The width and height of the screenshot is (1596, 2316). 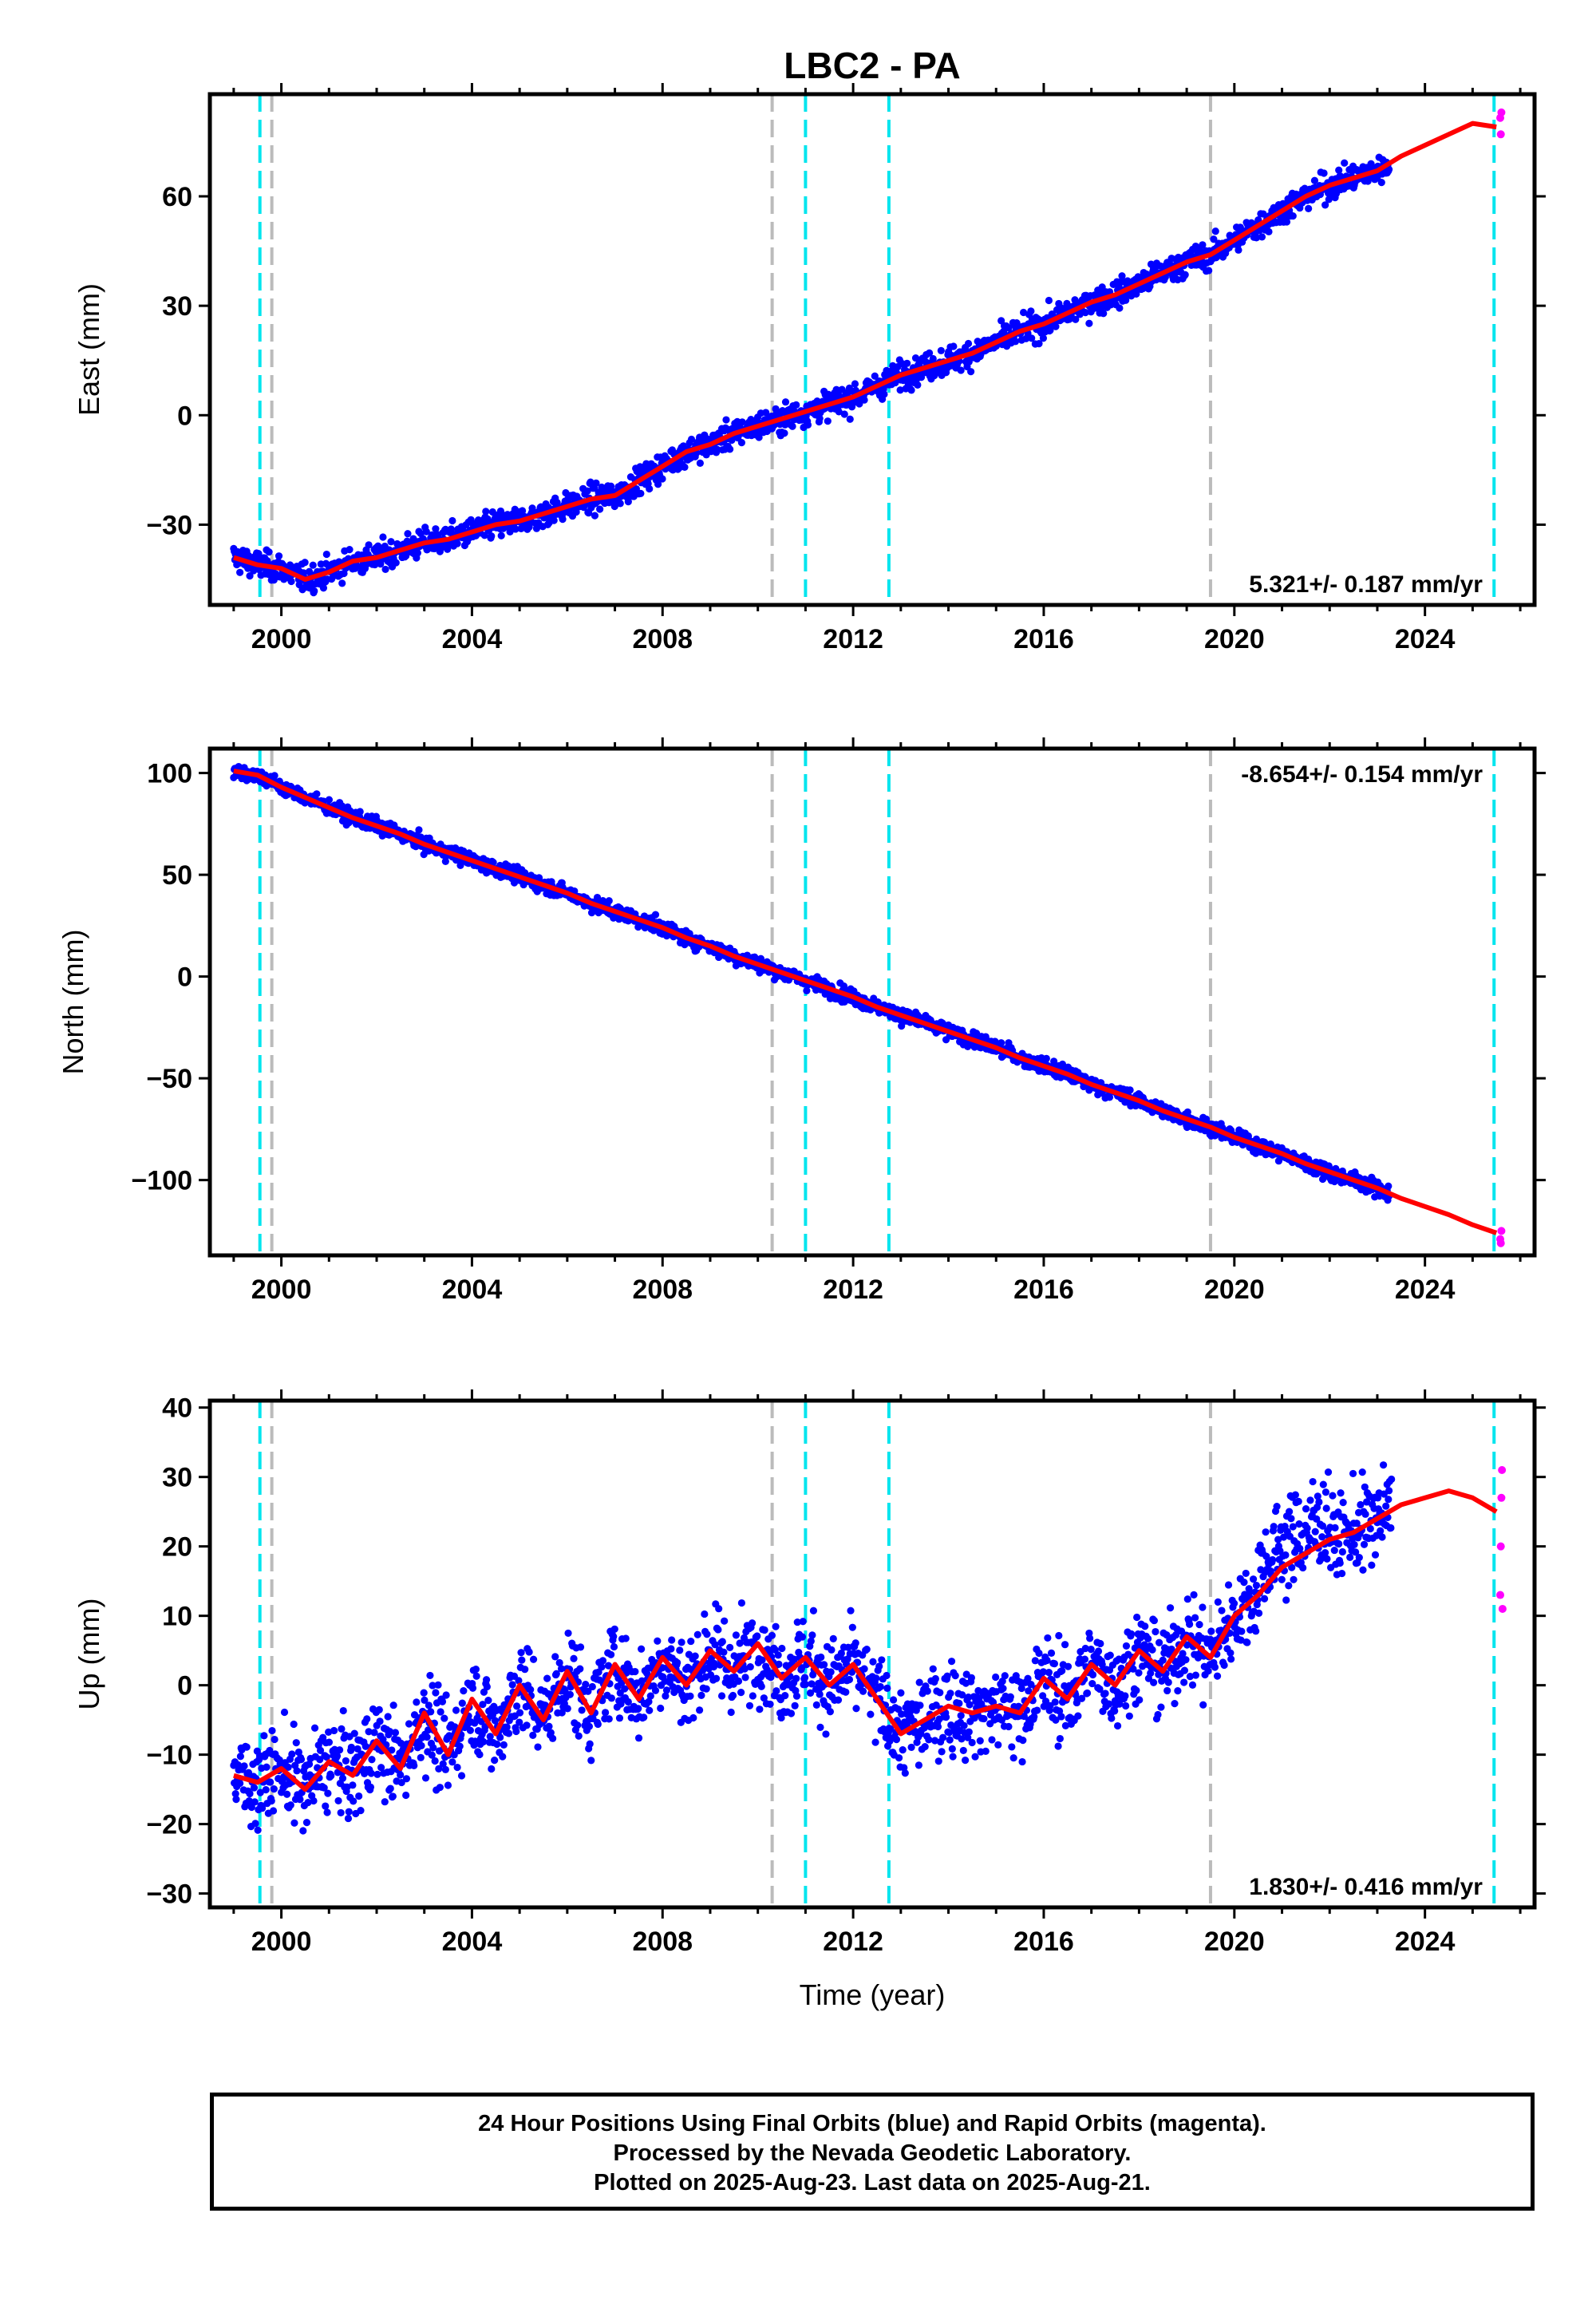 What do you see at coordinates (662, 639) in the screenshot?
I see `x-tick-label: 2008` at bounding box center [662, 639].